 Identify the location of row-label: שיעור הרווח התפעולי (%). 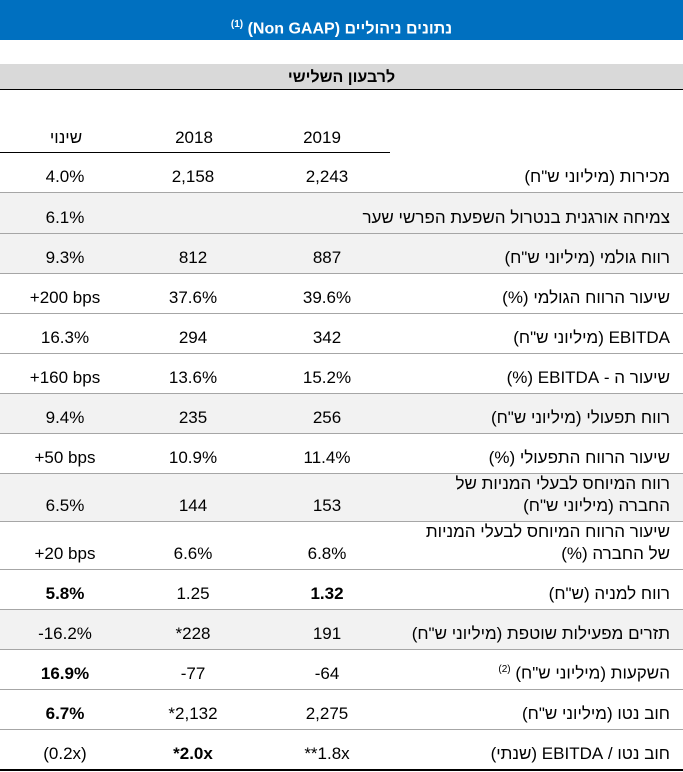
(579, 457).